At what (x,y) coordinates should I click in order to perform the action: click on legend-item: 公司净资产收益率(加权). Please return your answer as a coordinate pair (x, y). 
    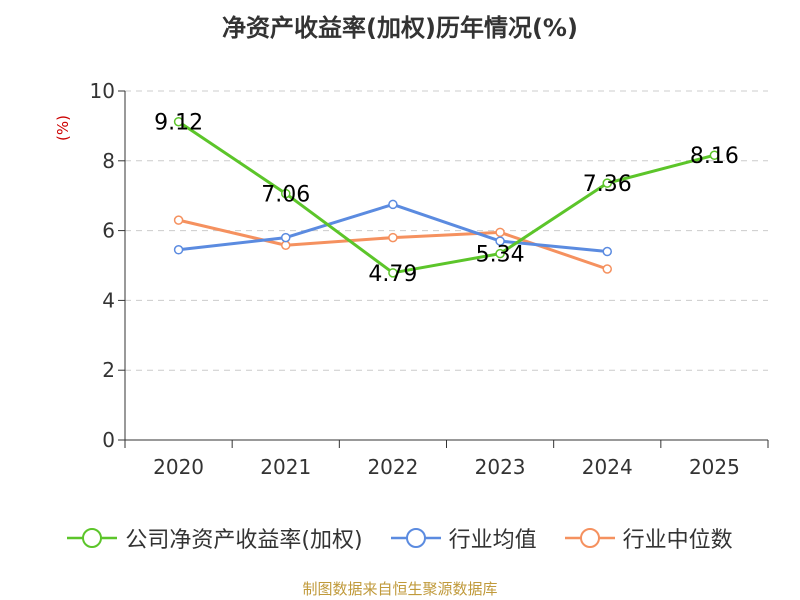
    Looking at the image, I should click on (215, 538).